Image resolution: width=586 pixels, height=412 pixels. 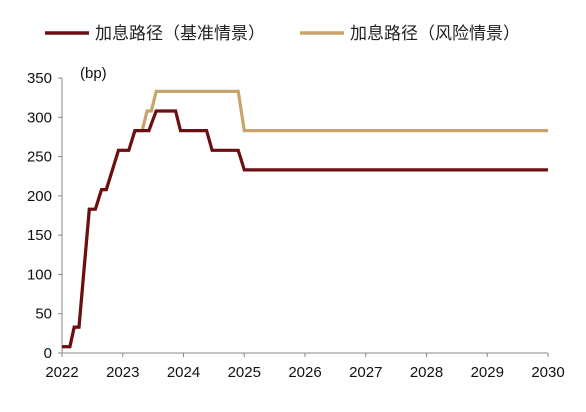 I want to click on y-tick-label: 50, so click(x=43, y=314).